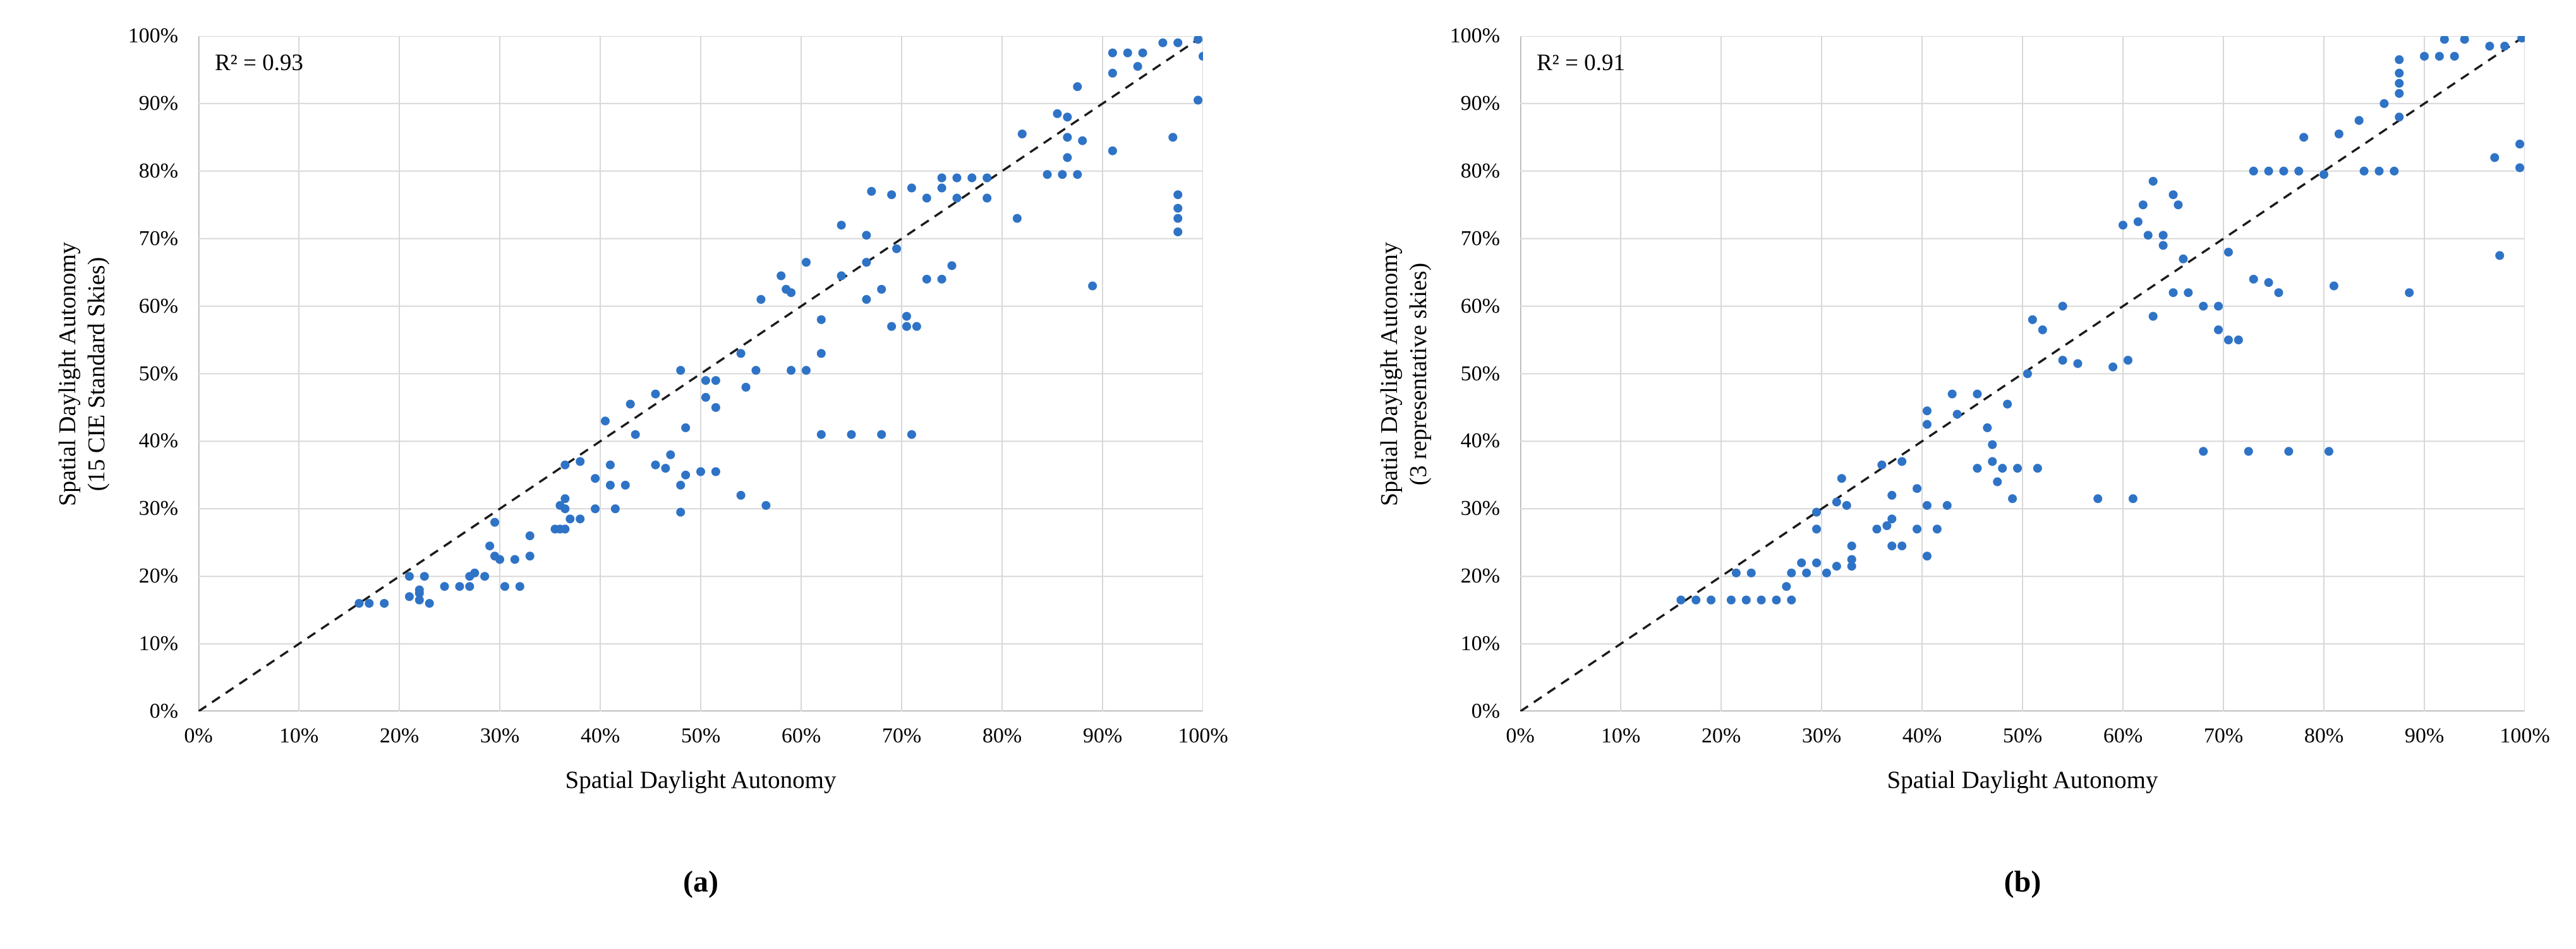 The image size is (2576, 949). I want to click on x-axis-title-b: Spatial Daylight Autonomy, so click(2022, 780).